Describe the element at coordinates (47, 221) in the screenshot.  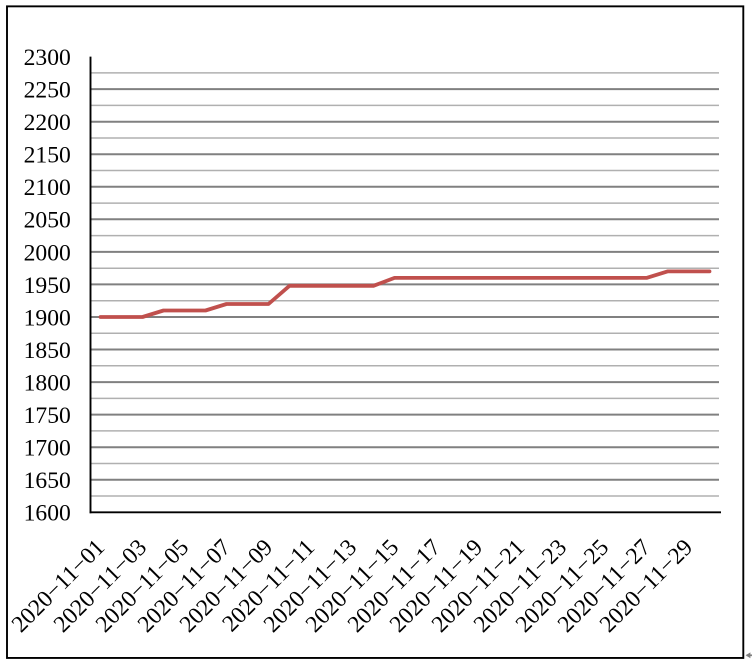
I see `svg-text: 2050` at that location.